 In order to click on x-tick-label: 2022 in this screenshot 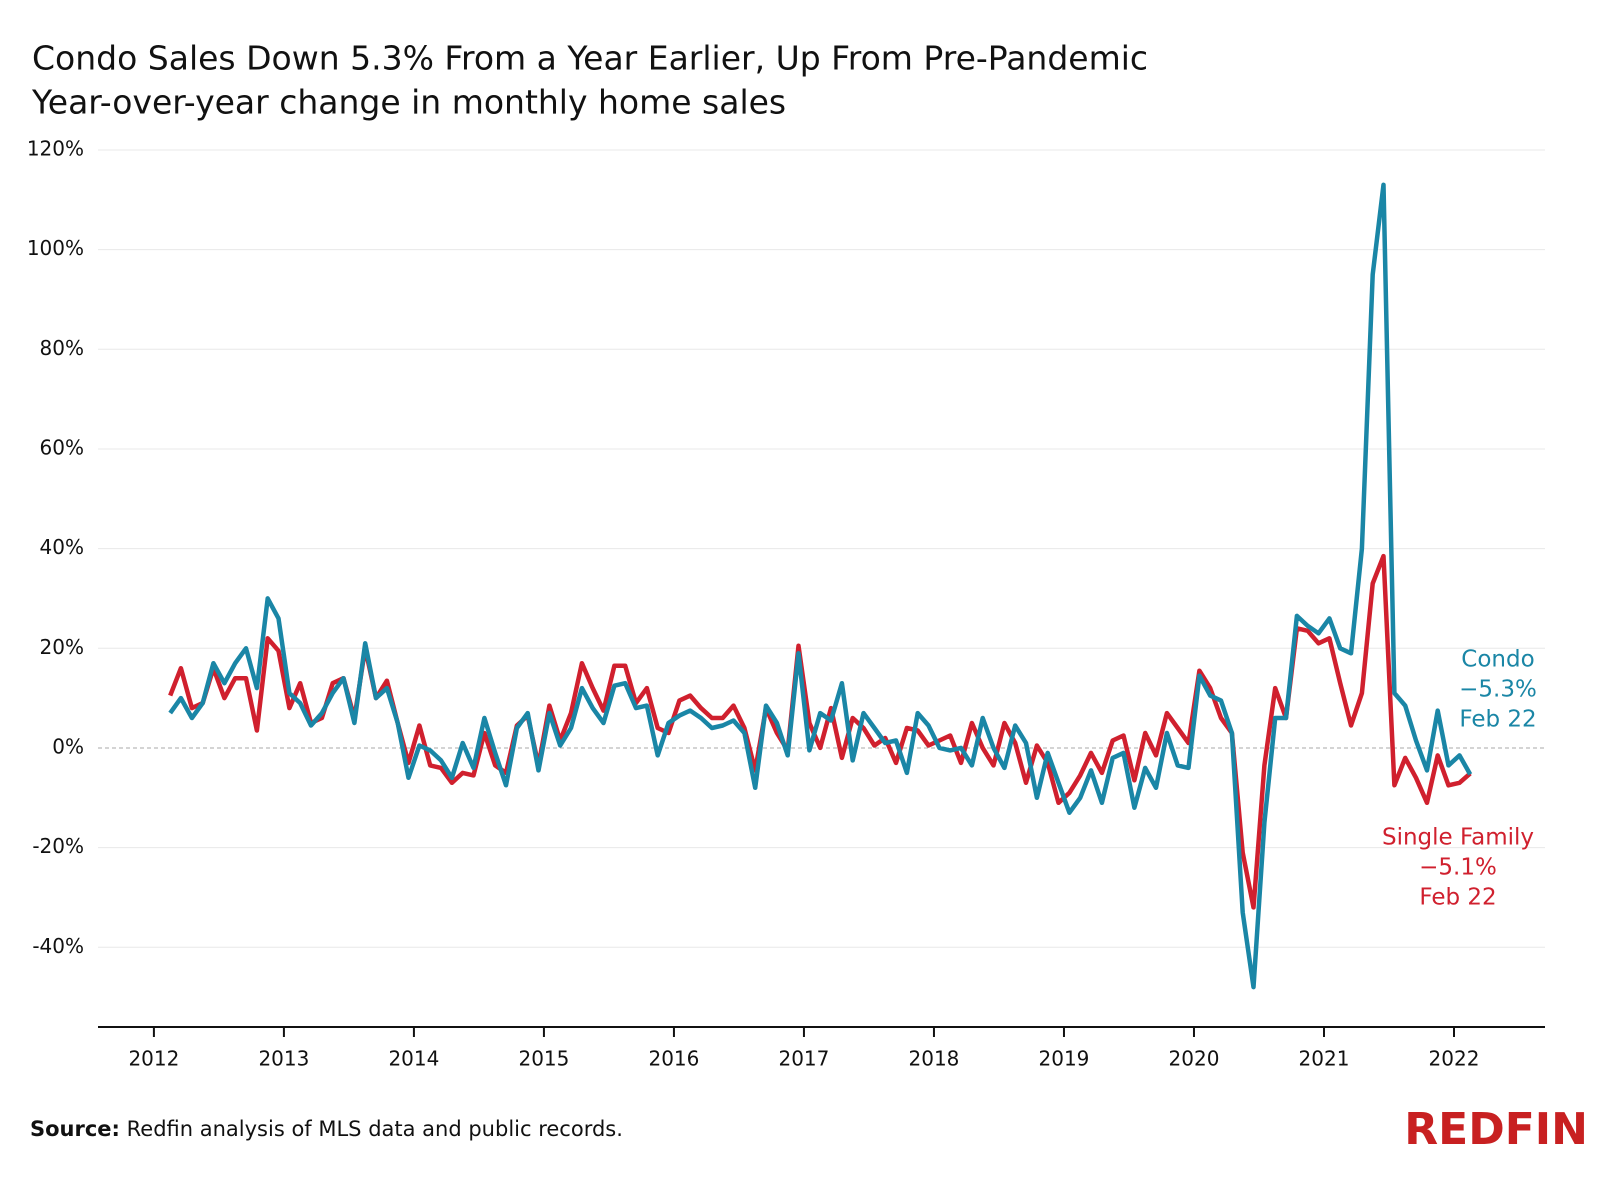, I will do `click(1454, 1059)`.